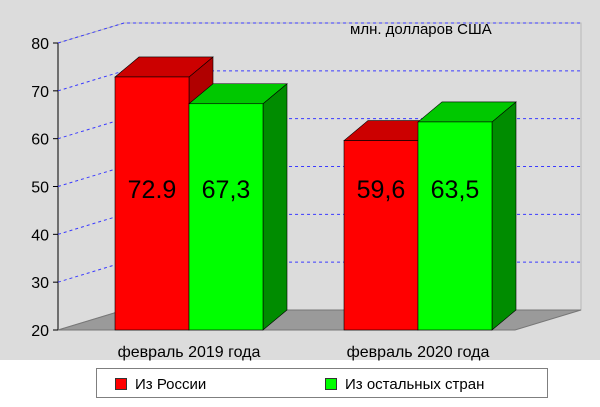 This screenshot has width=600, height=407. I want to click on legend-item-other: Из остальных стран, so click(404, 384).